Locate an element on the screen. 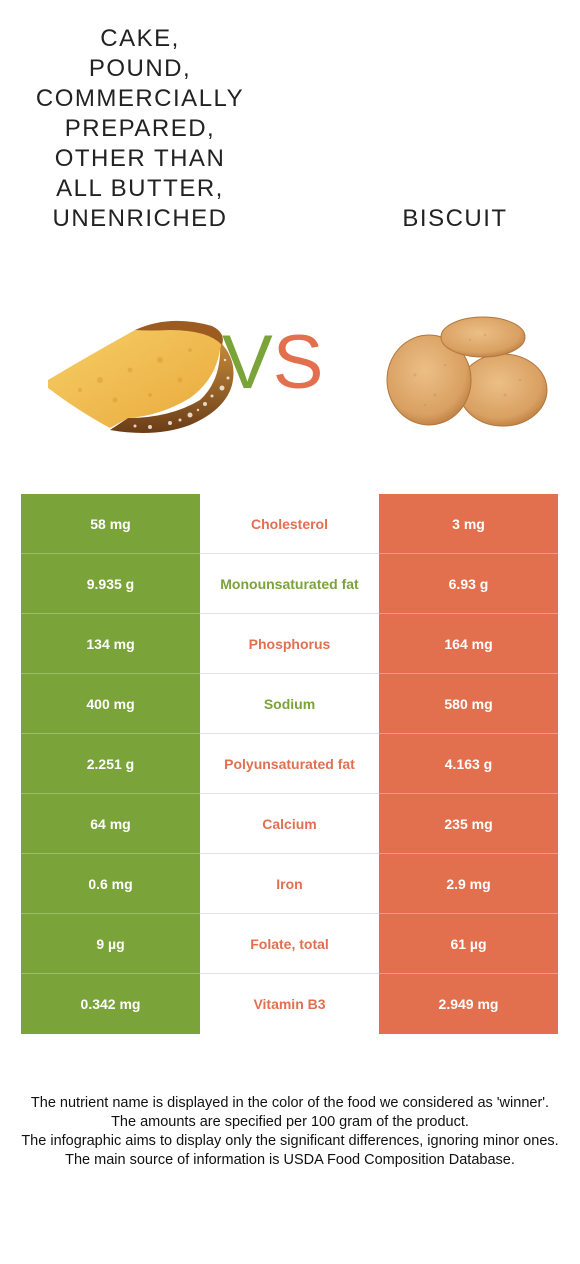 Image resolution: width=580 pixels, height=1264 pixels. vs-s: S is located at coordinates (298, 362).